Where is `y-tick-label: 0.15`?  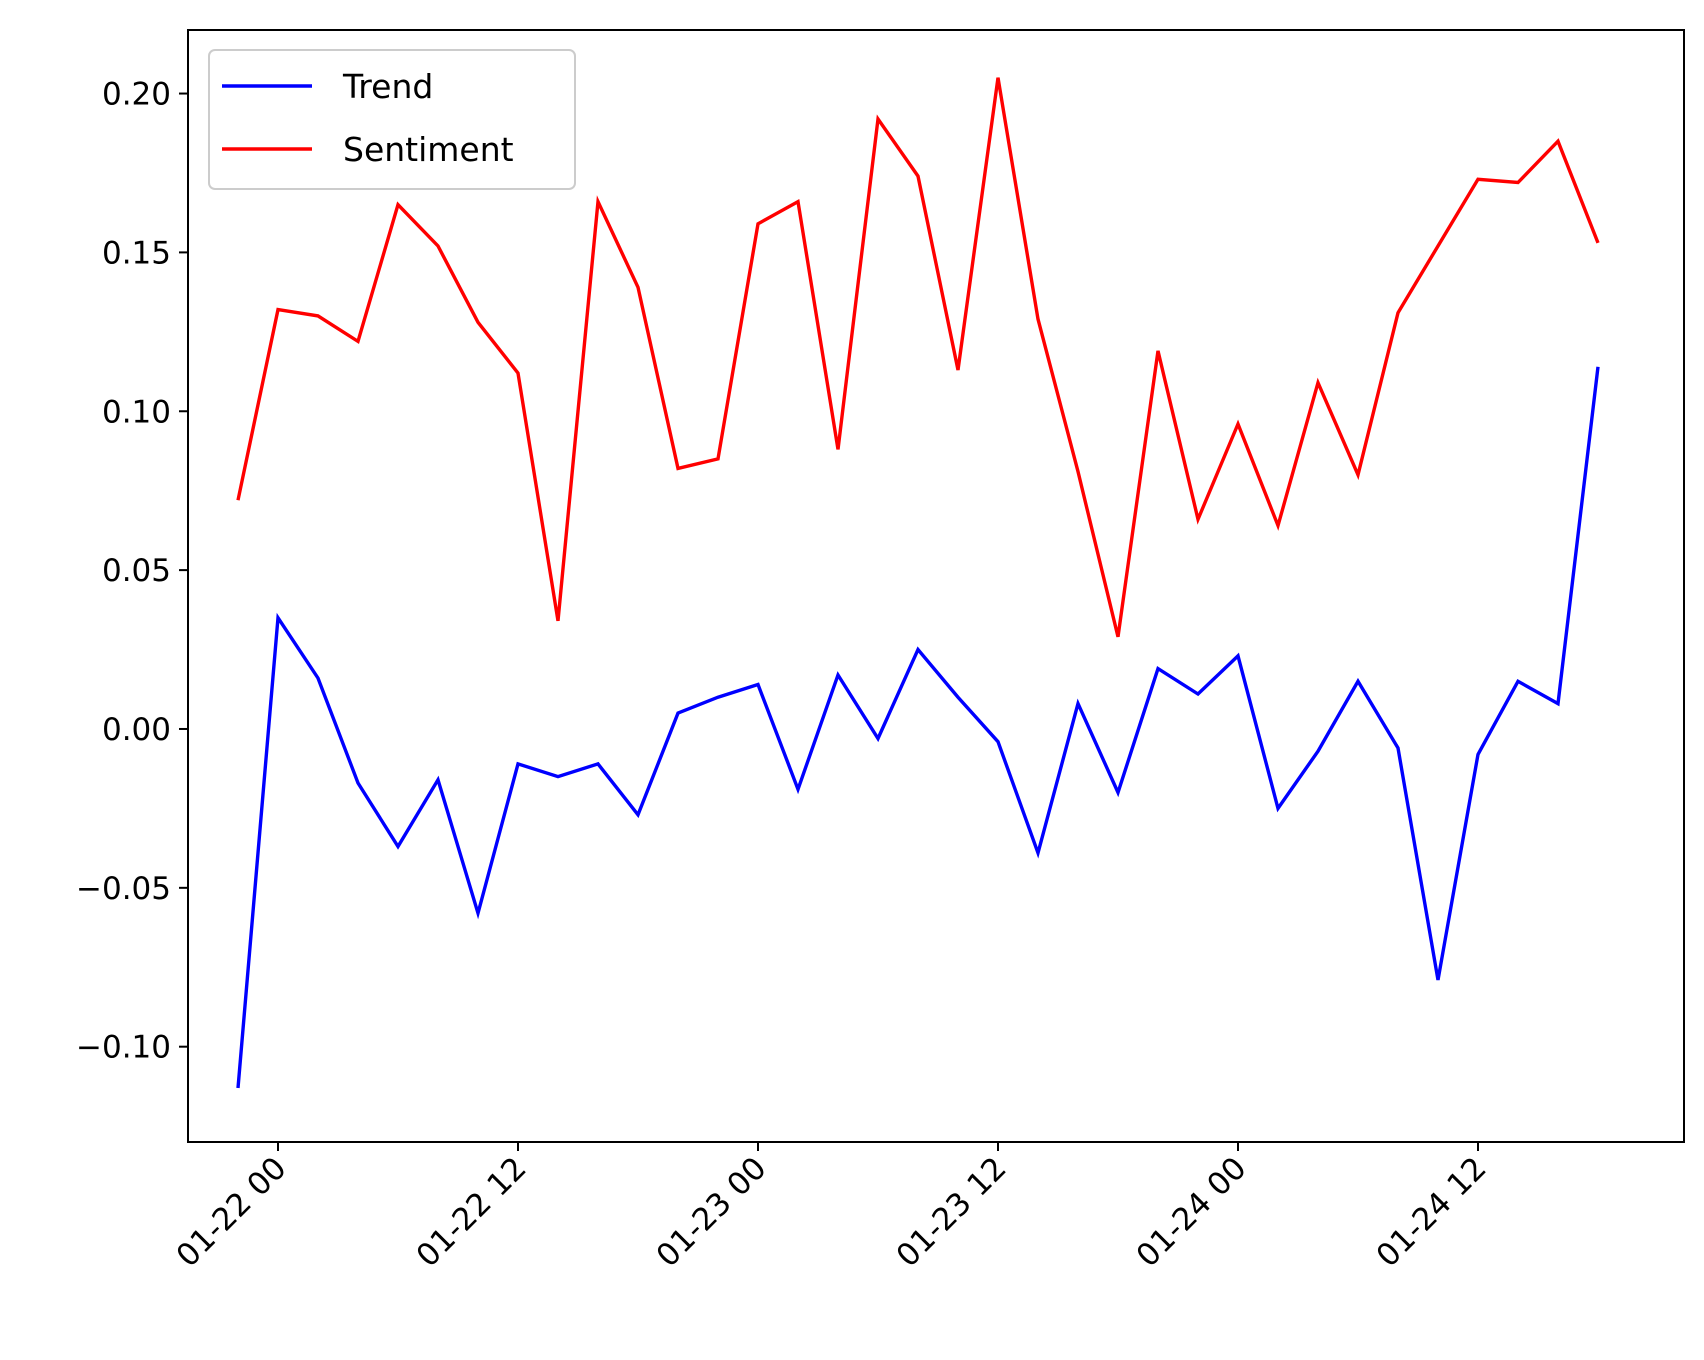 y-tick-label: 0.15 is located at coordinates (136, 253).